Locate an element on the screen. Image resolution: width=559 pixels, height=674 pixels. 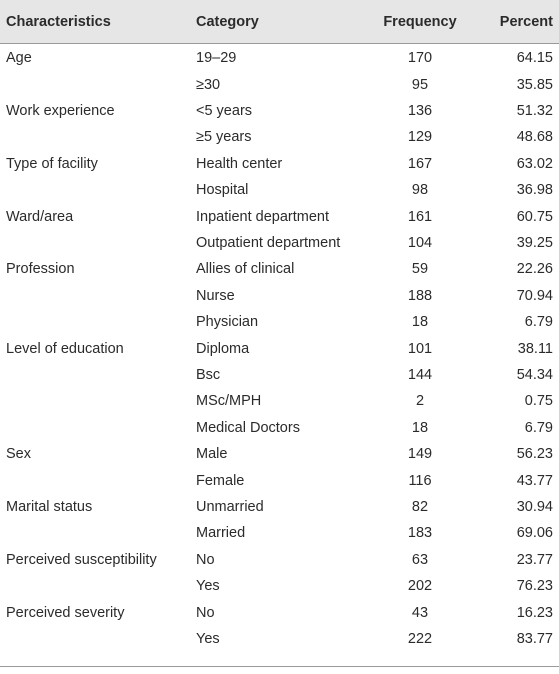
table-row: Yes 222 83.77 is located at coordinates (279, 639).